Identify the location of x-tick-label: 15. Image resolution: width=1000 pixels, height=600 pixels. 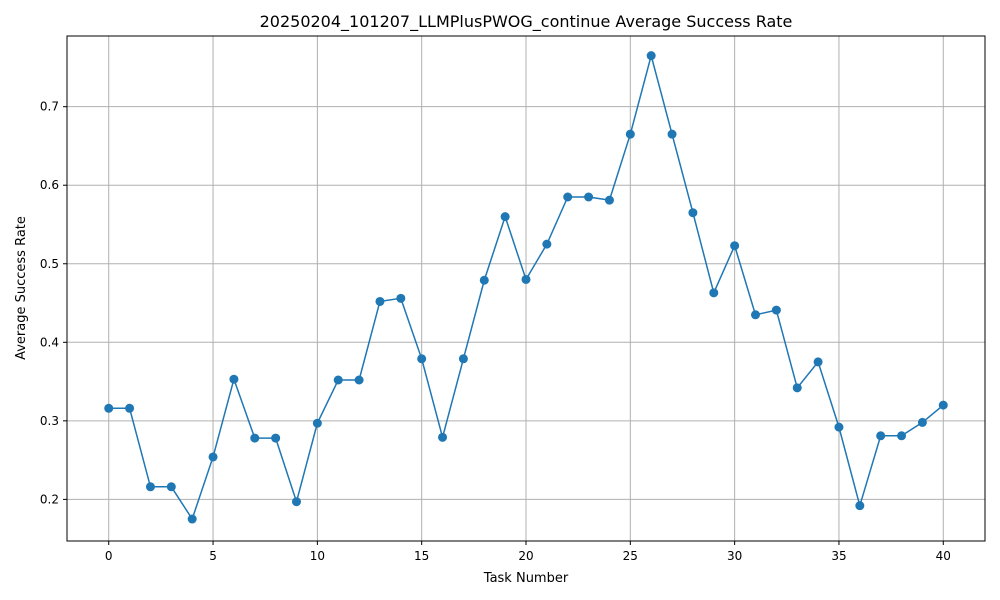
(421, 556).